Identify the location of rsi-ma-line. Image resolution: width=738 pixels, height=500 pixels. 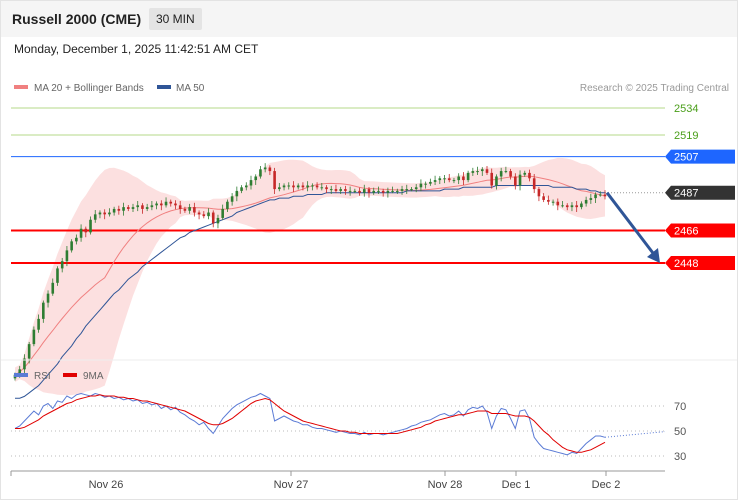
(310, 423).